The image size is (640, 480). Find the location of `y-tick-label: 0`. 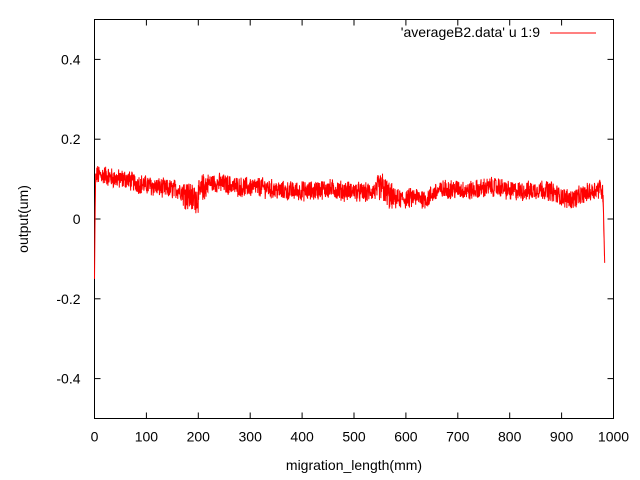

y-tick-label: 0 is located at coordinates (77, 219).